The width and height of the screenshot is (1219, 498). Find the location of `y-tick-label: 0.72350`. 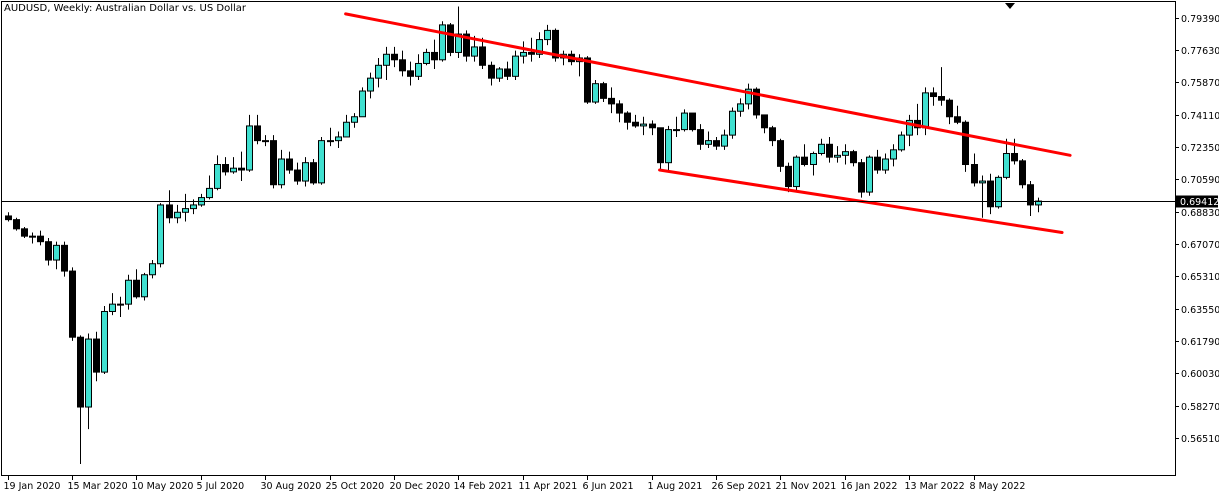

y-tick-label: 0.72350 is located at coordinates (1200, 148).